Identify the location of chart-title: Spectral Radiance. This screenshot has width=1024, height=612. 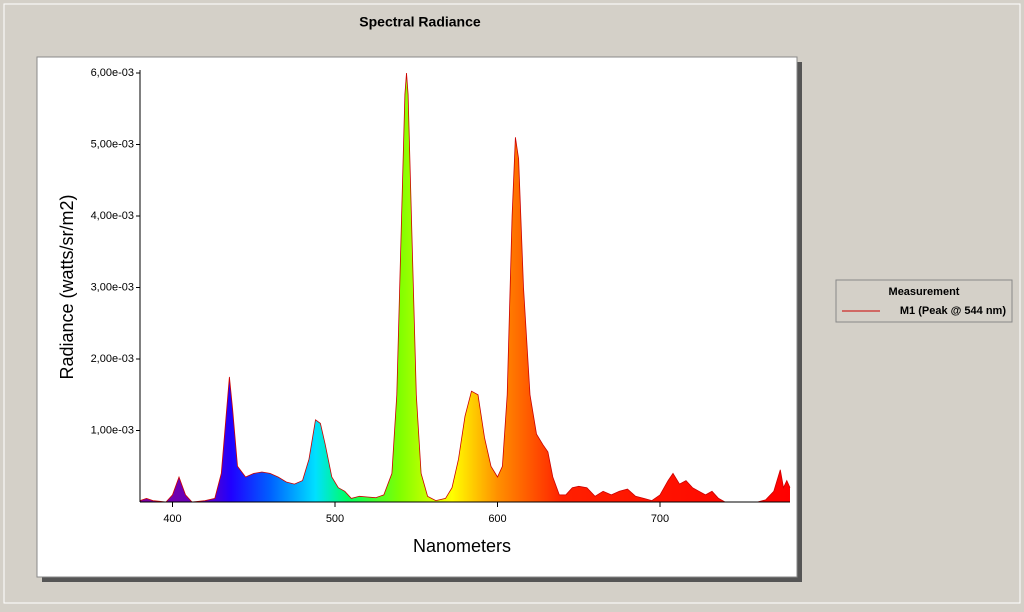
(420, 22).